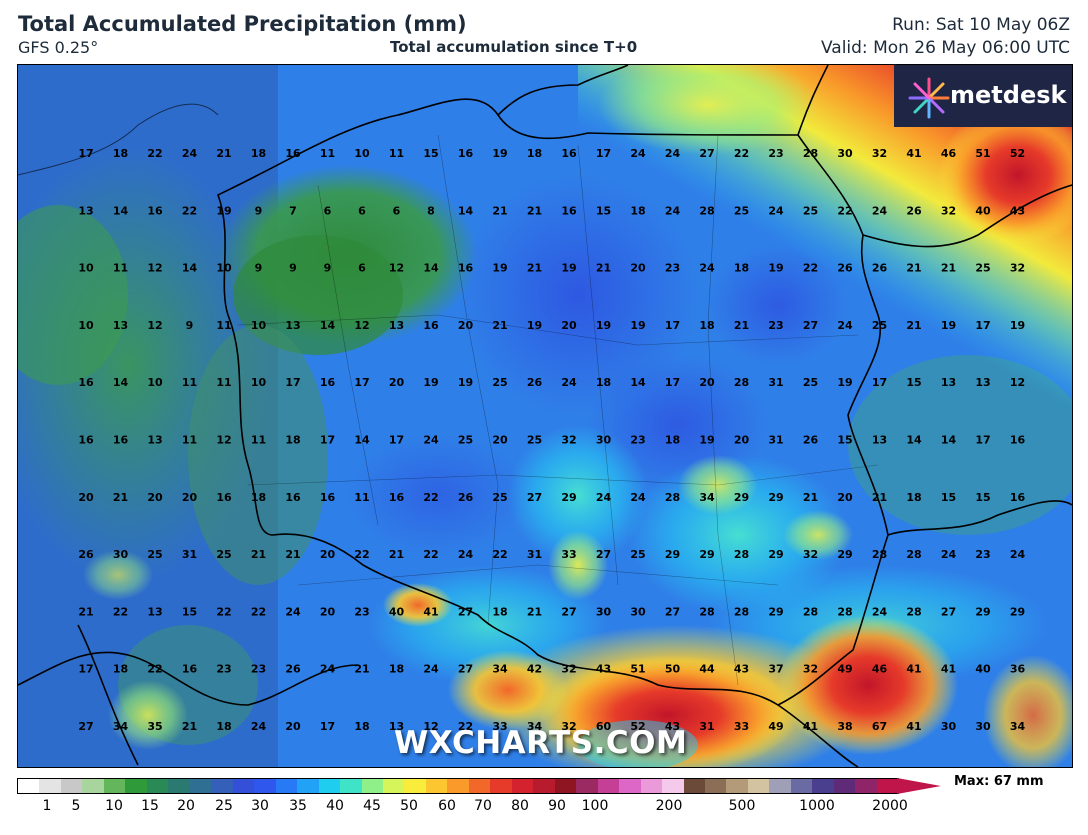  Describe the element at coordinates (595, 806) in the screenshot. I see `scale-tick-label: 100` at that location.